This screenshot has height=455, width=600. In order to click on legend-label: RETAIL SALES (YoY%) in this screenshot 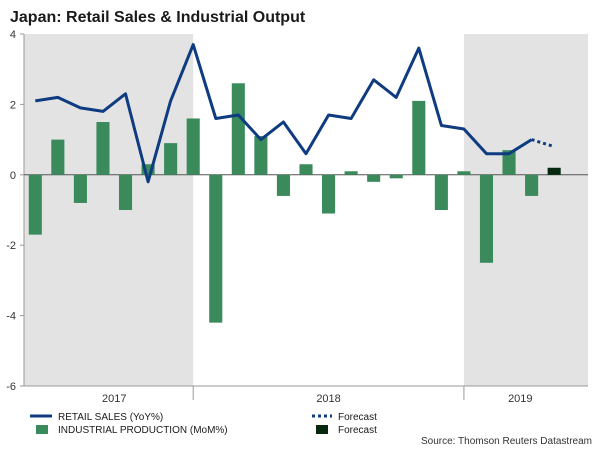, I will do `click(110, 417)`.